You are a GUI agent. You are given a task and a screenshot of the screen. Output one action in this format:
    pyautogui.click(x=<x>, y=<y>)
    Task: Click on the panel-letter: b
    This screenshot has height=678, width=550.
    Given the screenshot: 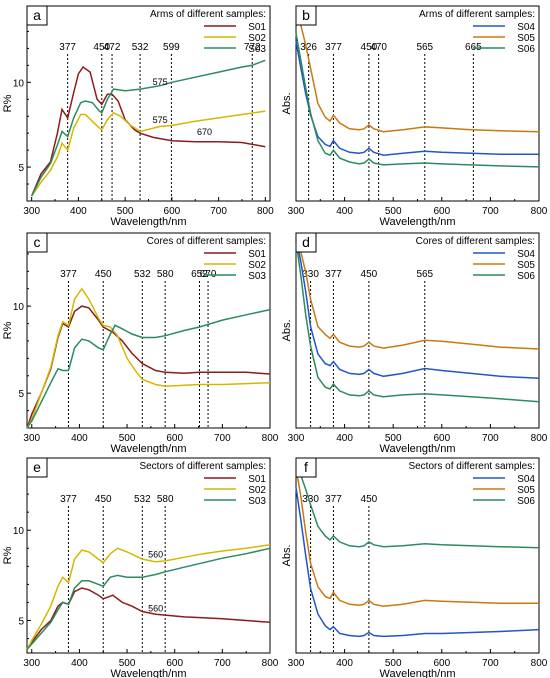 What is the action you would take?
    pyautogui.click(x=306, y=15)
    